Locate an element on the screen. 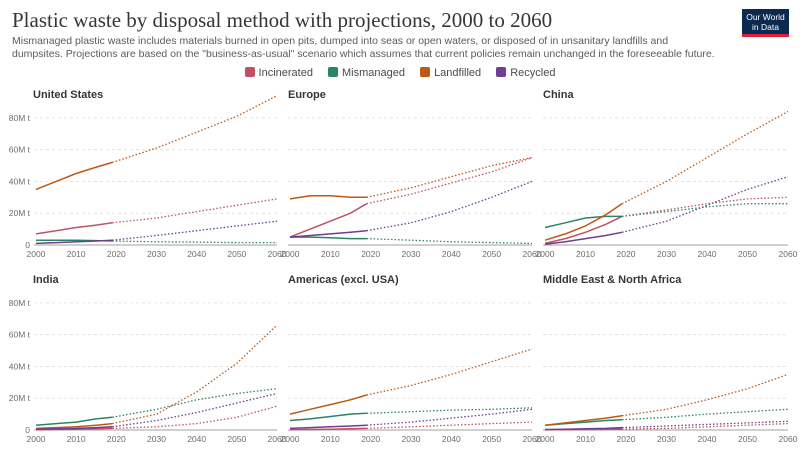 This screenshot has height=454, width=800. panel-europe: Europe 2000 2010 2020 2030 2040 2050 2060 is located at coordinates (411, 174).